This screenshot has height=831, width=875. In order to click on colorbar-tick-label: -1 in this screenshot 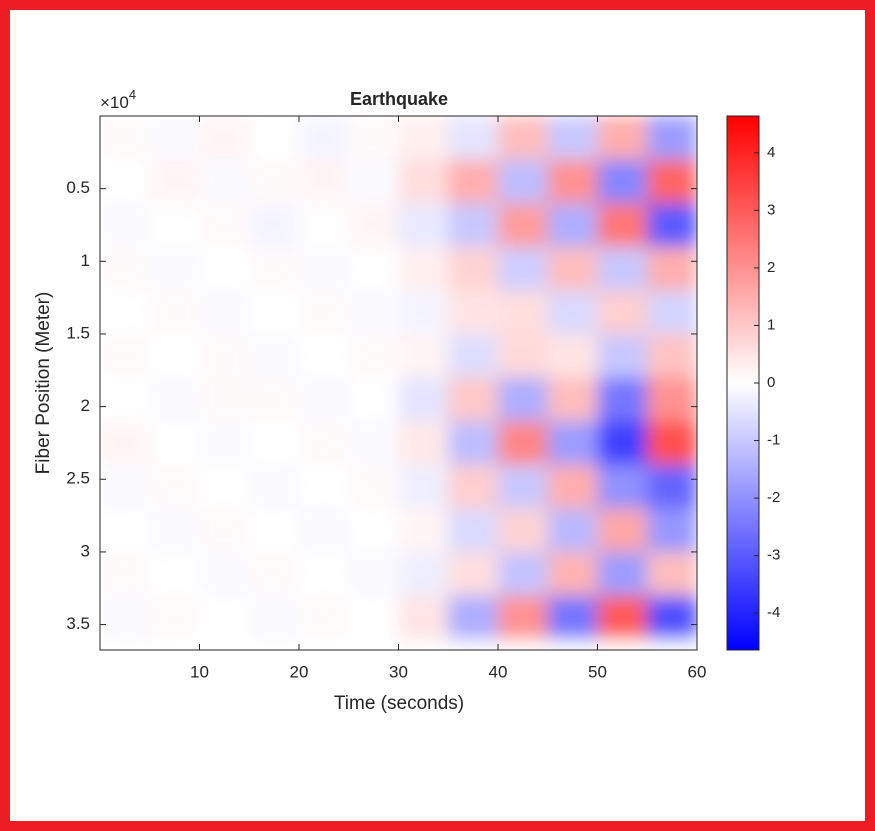, I will do `click(773, 440)`.